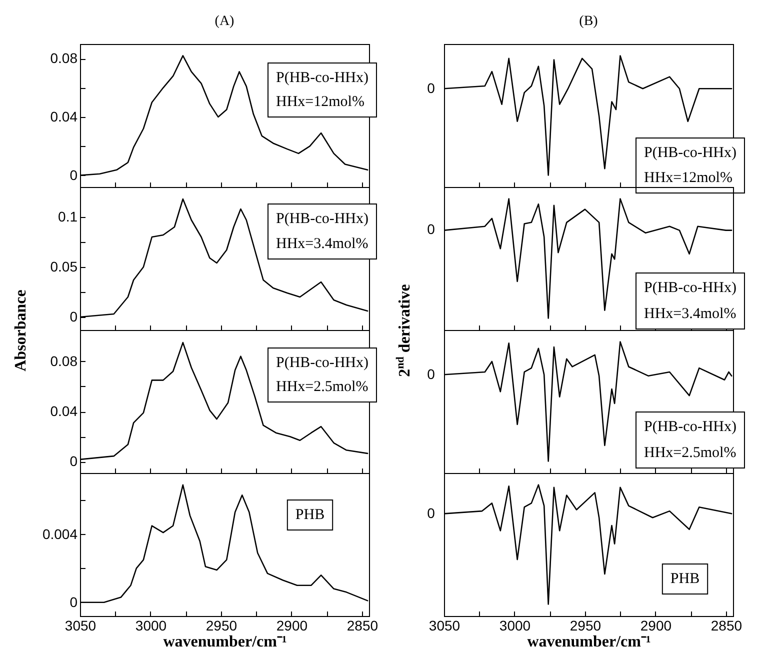 This screenshot has width=768, height=649. I want to click on y-axis-title: Absorbance, so click(21, 331).